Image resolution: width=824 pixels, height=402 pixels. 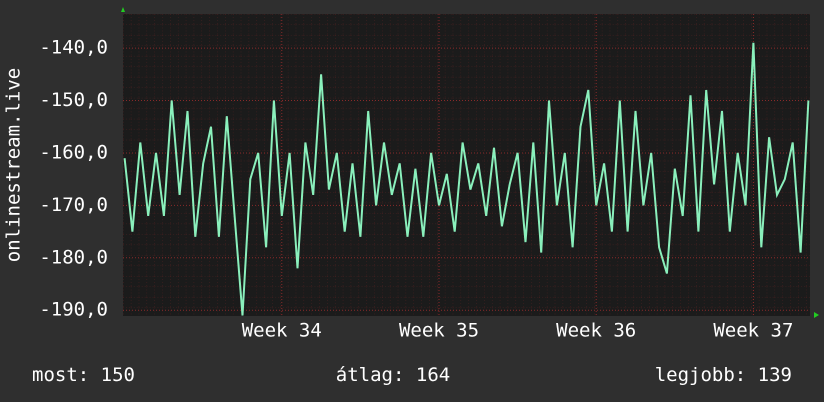 What do you see at coordinates (60, 375) in the screenshot?
I see `stat-label: most:` at bounding box center [60, 375].